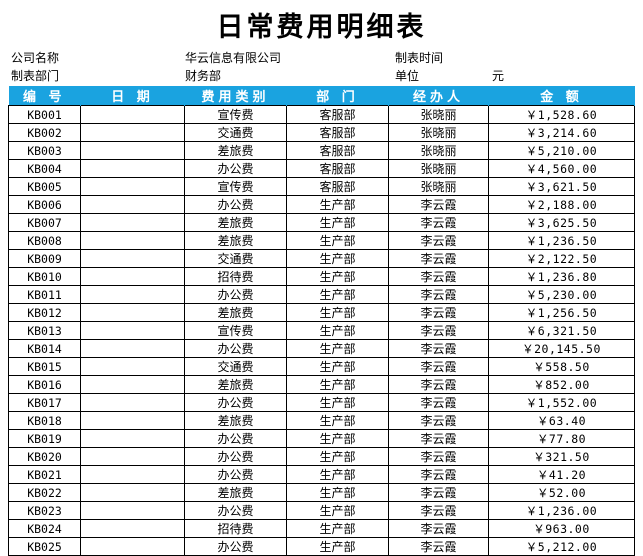 The height and width of the screenshot is (556, 643). Describe the element at coordinates (561, 258) in the screenshot. I see `cell-amount: ￥2,122.50` at that location.